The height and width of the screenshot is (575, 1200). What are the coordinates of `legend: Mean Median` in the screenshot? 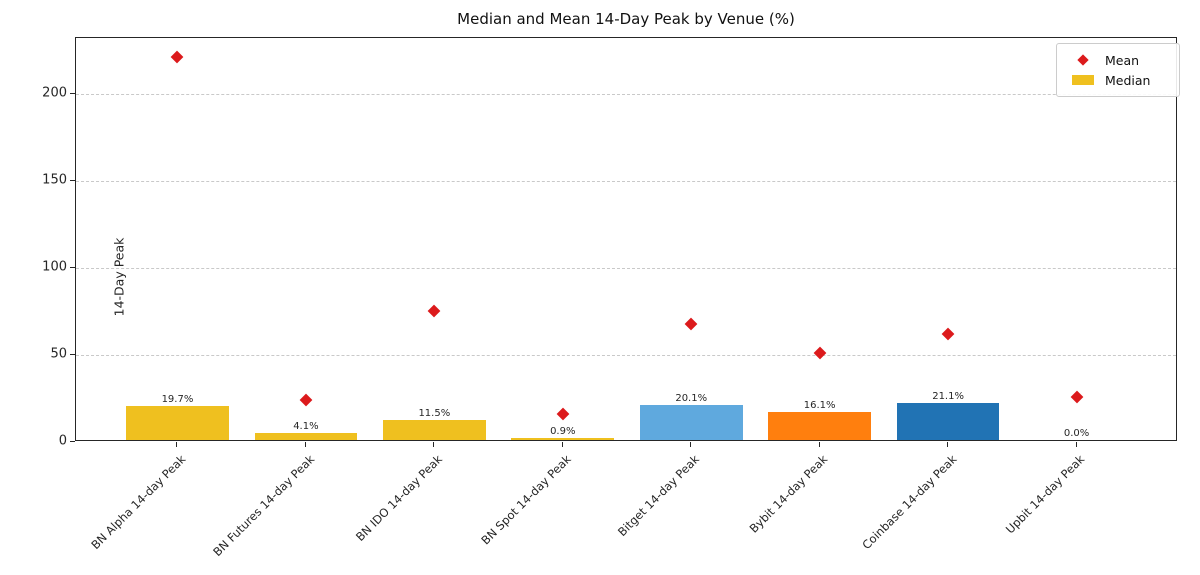 It's located at (1118, 70).